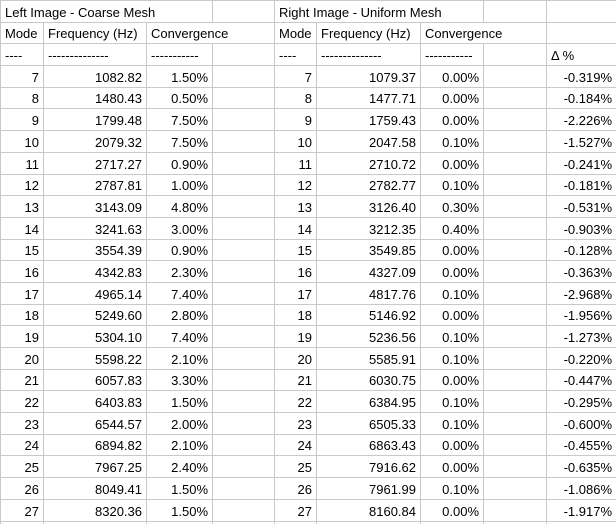  Describe the element at coordinates (369, 120) in the screenshot. I see `right-frequency-cell: 1759.43` at that location.